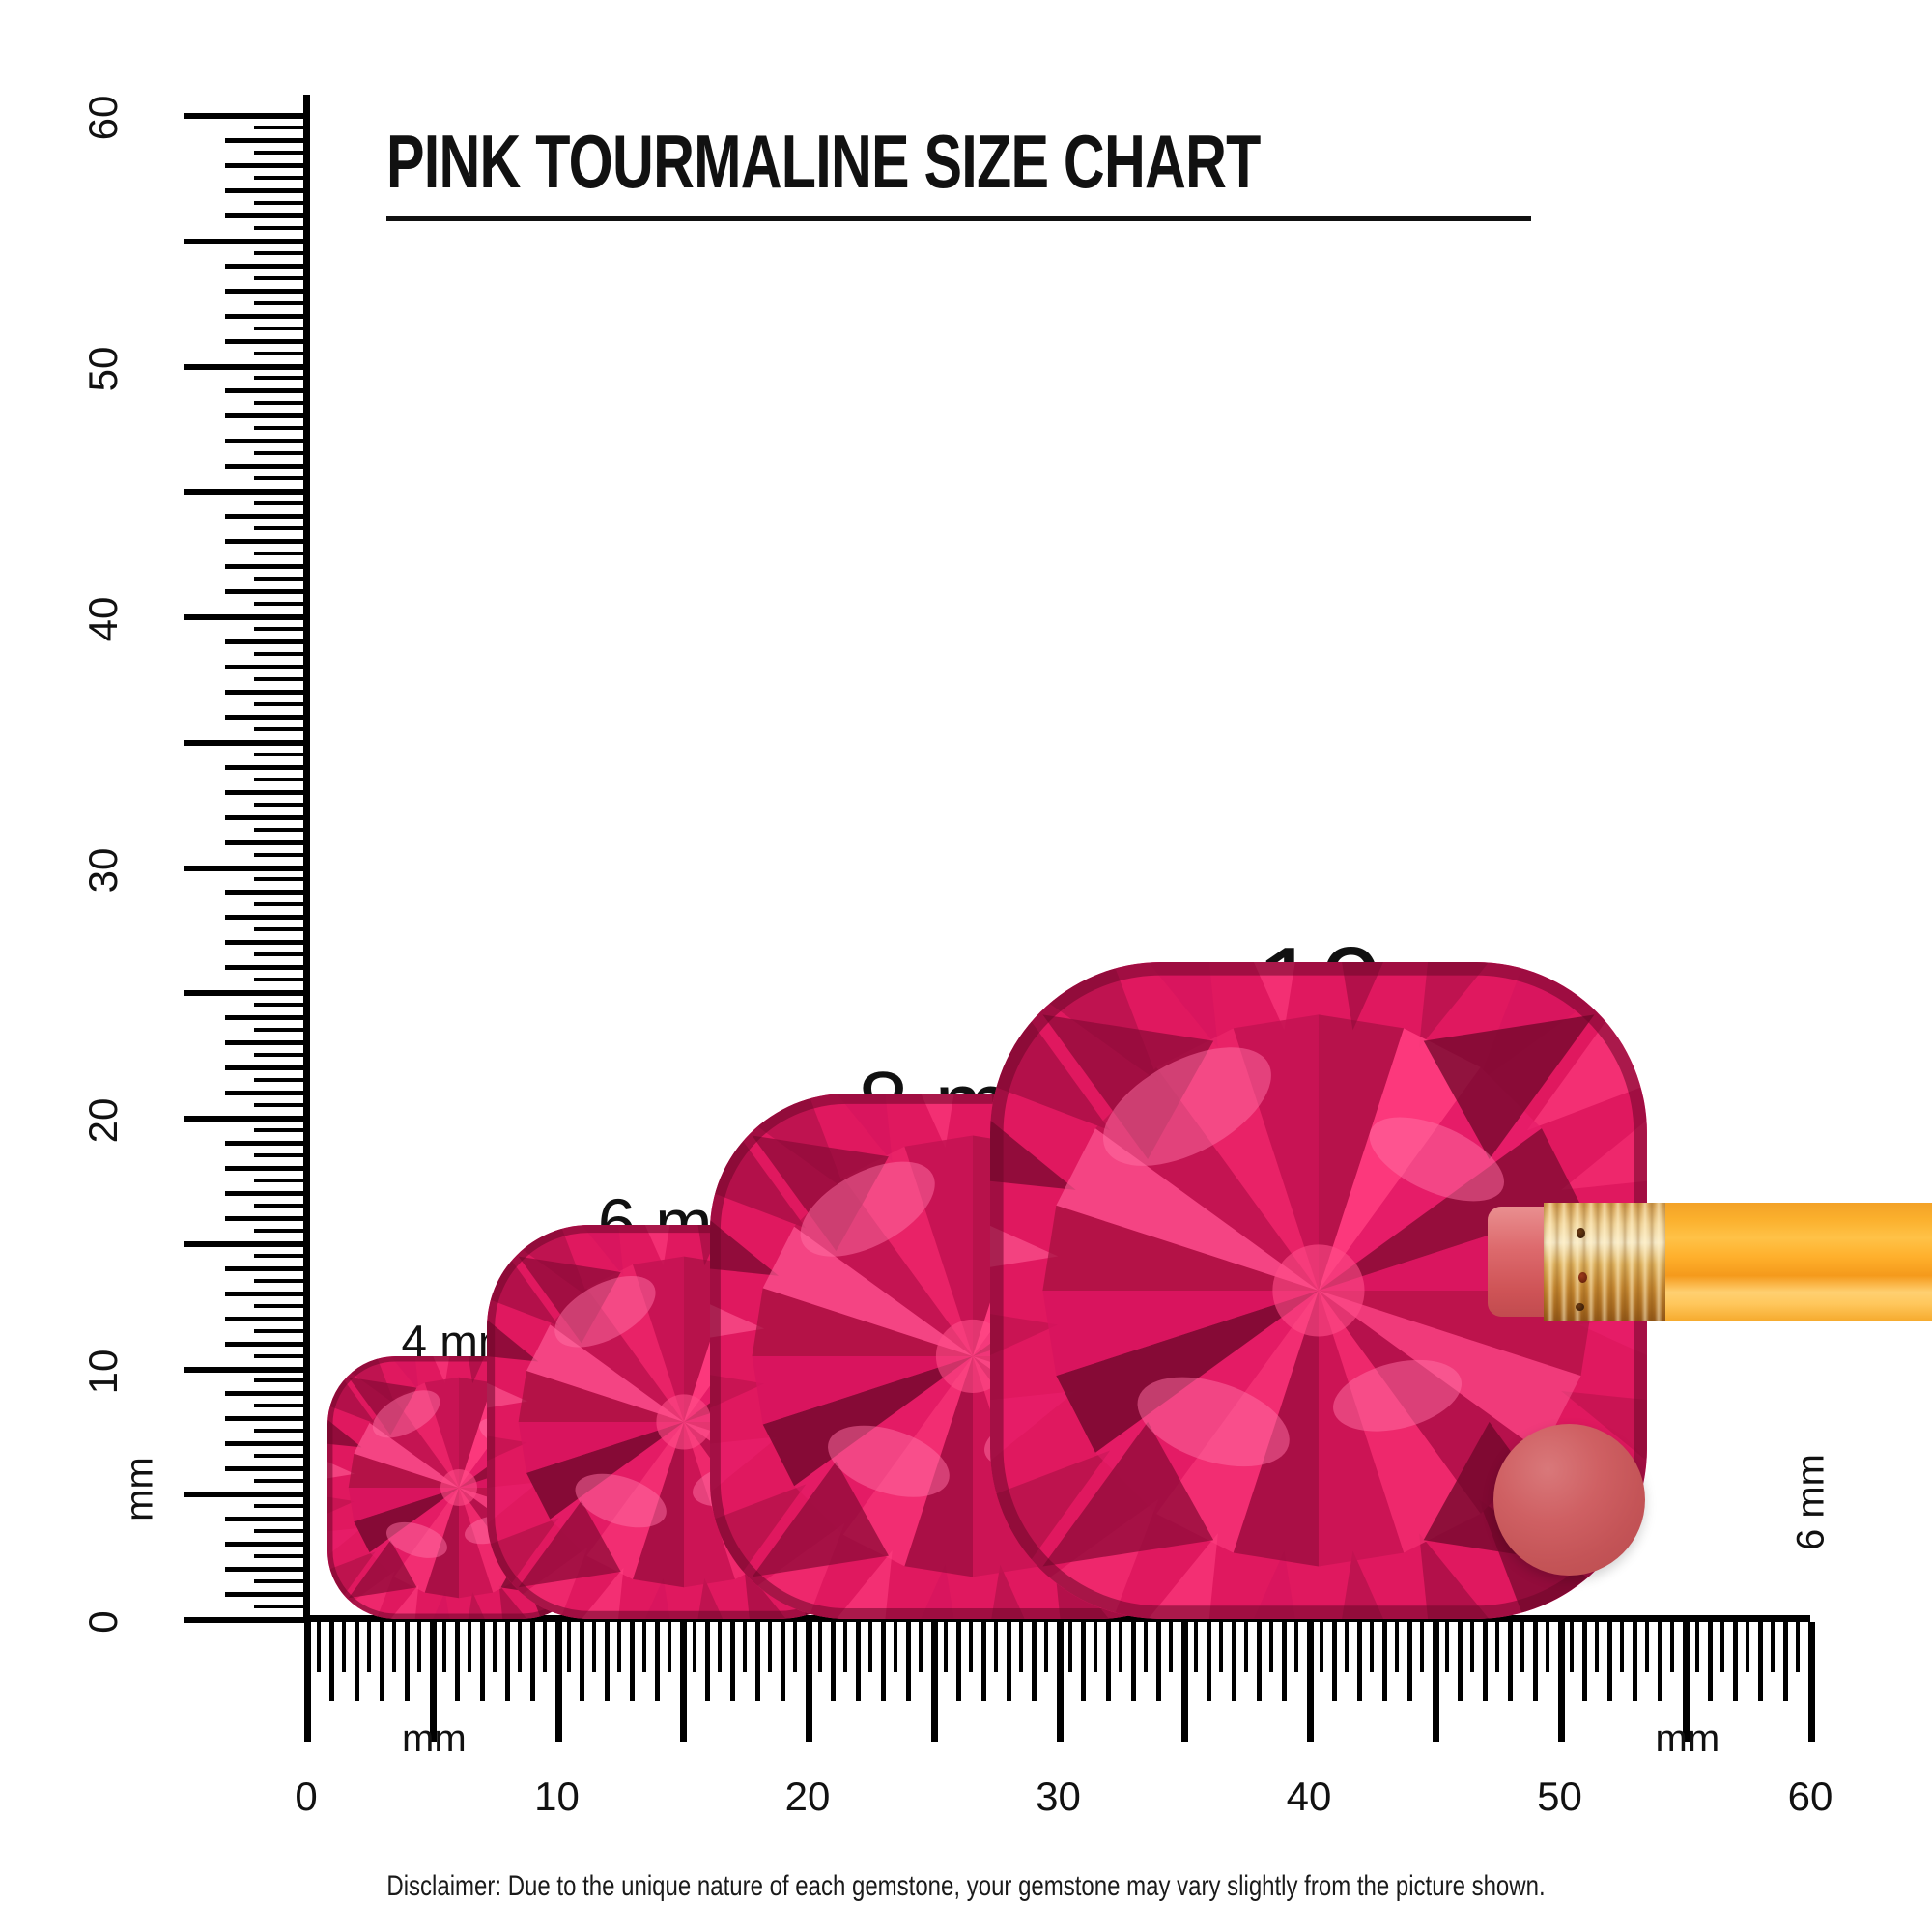  I want to click on eraser-dimension-text: 6 mm, so click(1811, 1502).